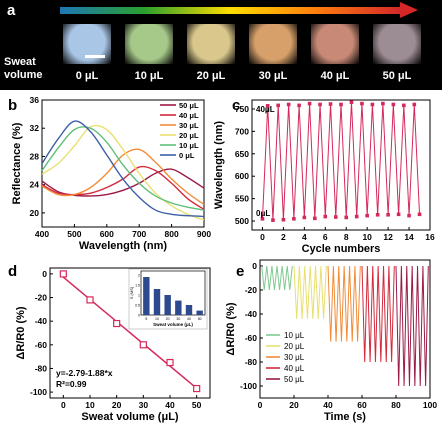 The image size is (442, 428). What do you see at coordinates (168, 319) in the screenshot?
I see `inset-x-tick-label: 20` at bounding box center [168, 319].